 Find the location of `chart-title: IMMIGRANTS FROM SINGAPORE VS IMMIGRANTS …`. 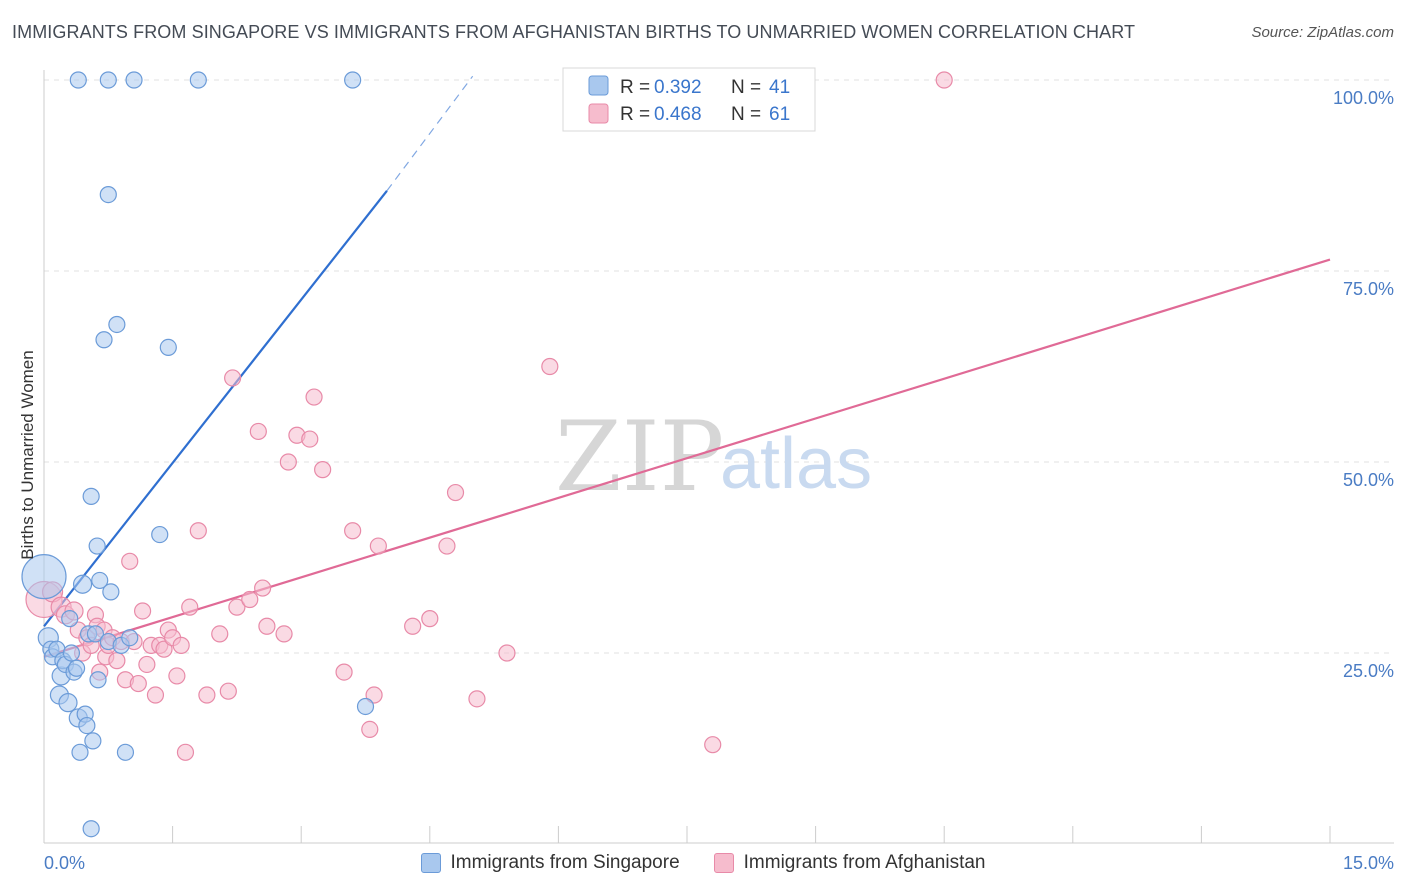

chart-title: IMMIGRANTS FROM SINGAPORE VS IMMIGRANTS … is located at coordinates (574, 32).